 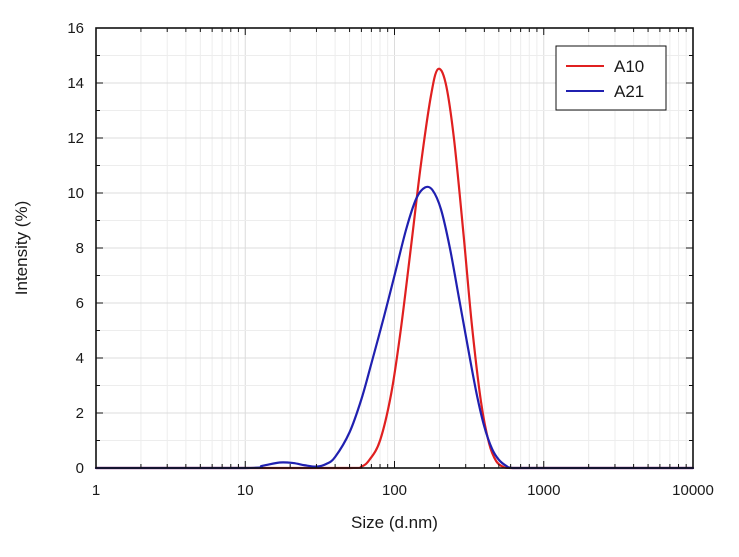 I want to click on x-tick-label: 1, so click(x=96, y=490).